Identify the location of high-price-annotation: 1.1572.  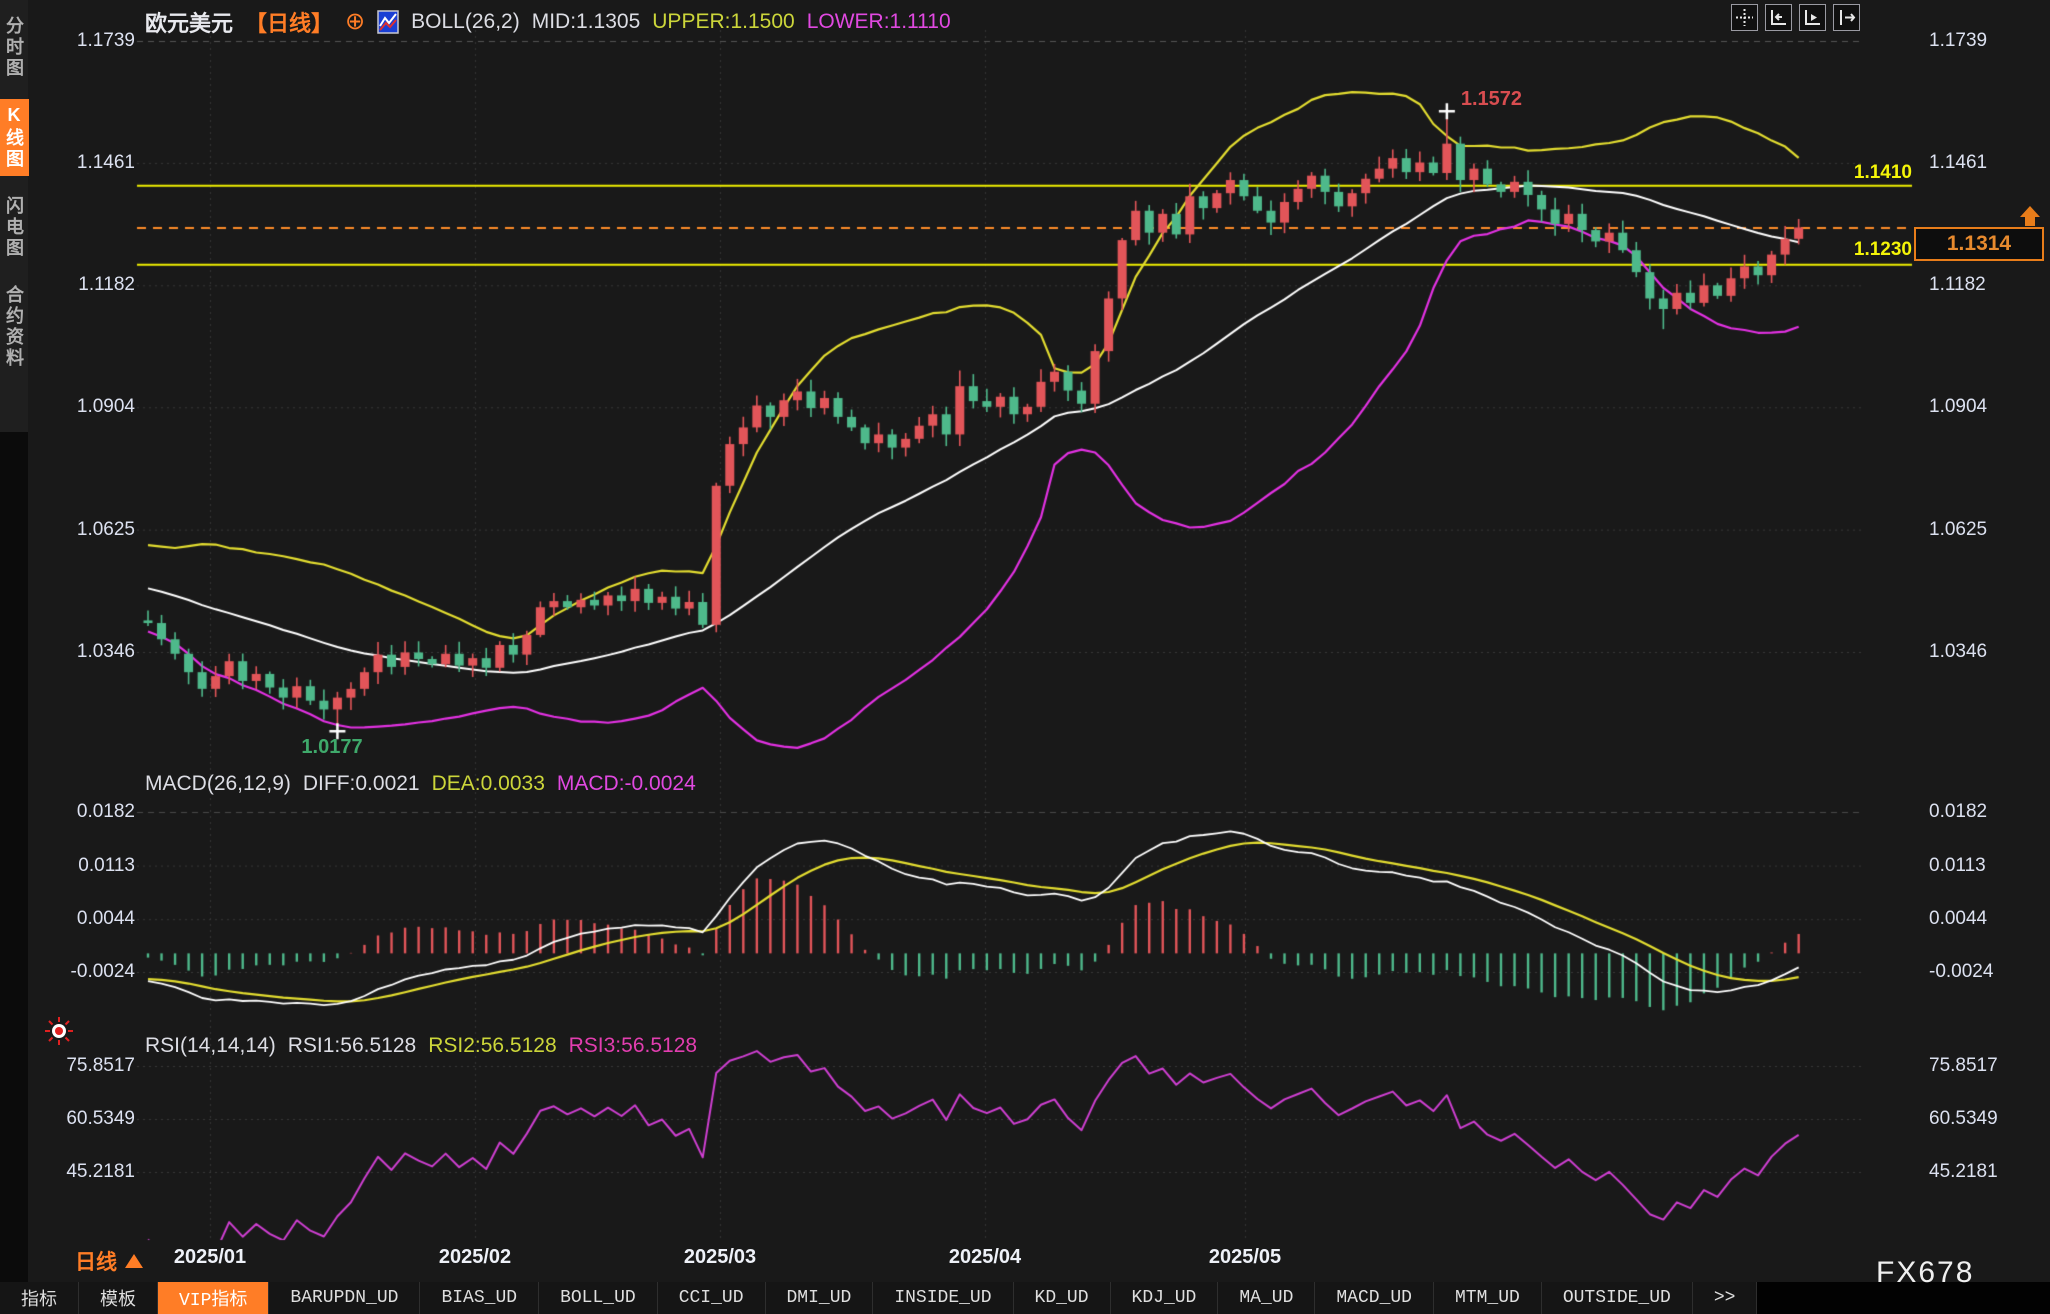
(1491, 99).